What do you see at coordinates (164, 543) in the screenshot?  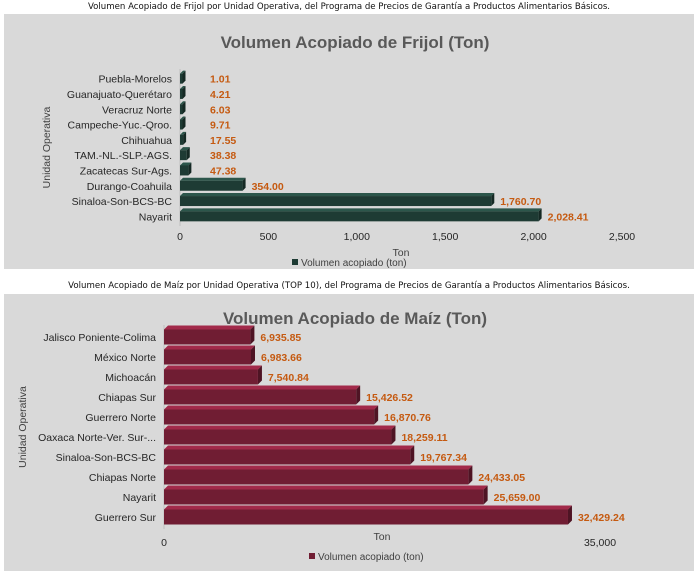 I see `maiz-x-tick-label: 0` at bounding box center [164, 543].